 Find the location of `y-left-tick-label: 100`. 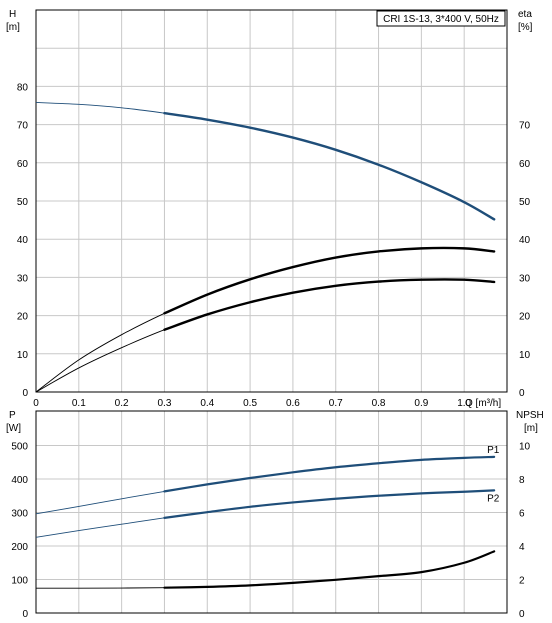

y-left-tick-label: 100 is located at coordinates (19, 581).